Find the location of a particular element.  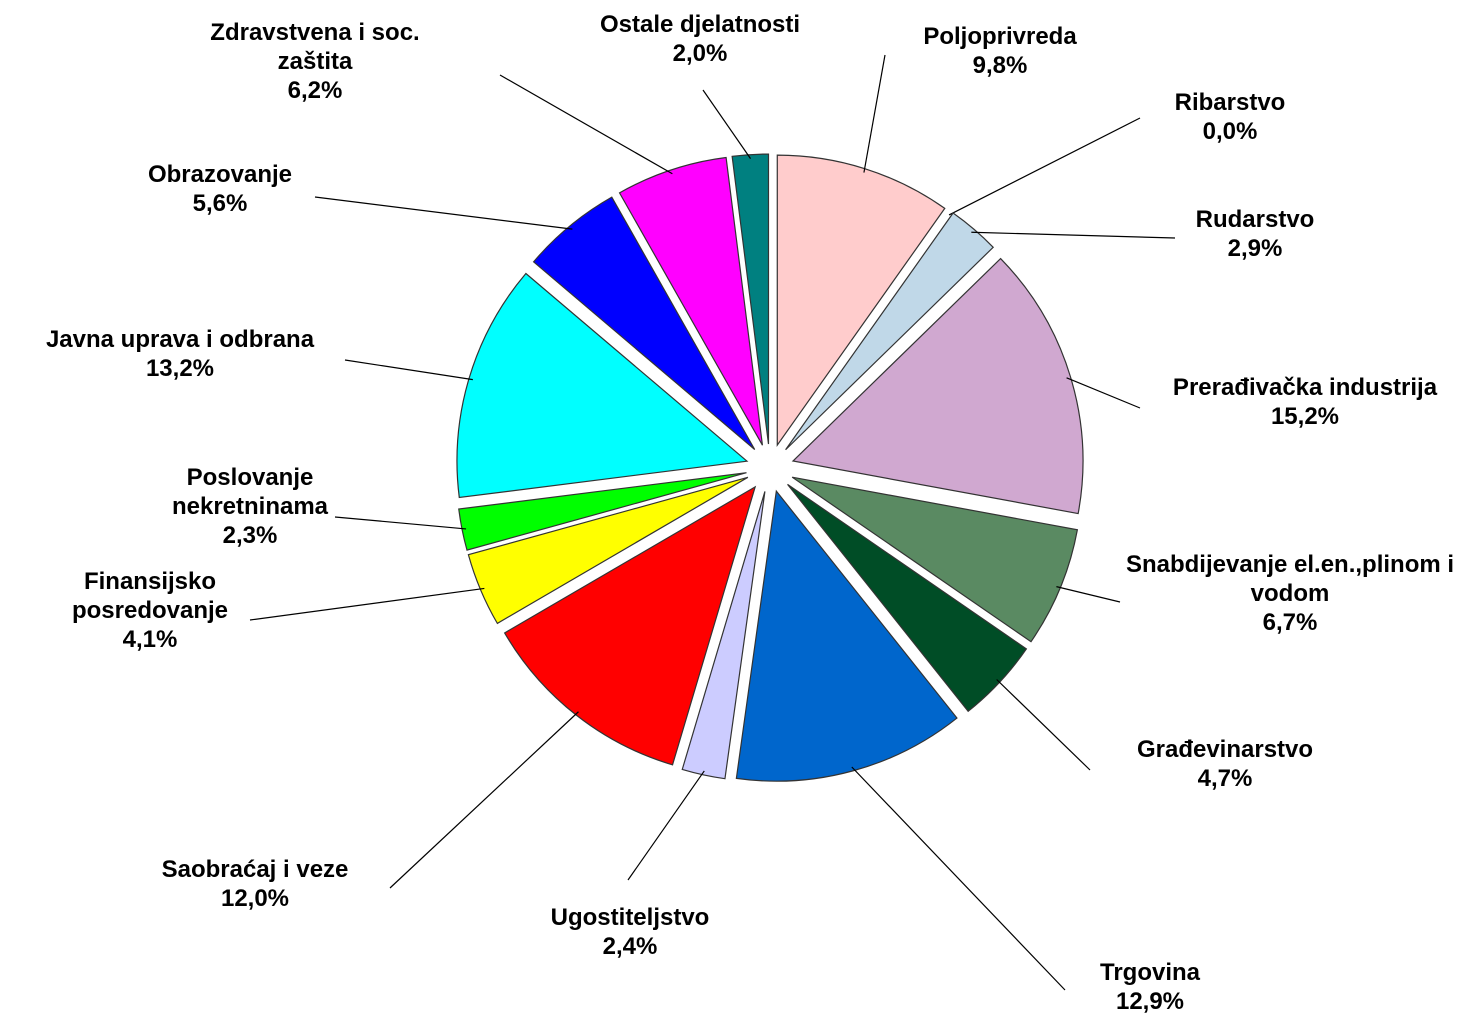

value-label: 4,7% is located at coordinates (1225, 778).